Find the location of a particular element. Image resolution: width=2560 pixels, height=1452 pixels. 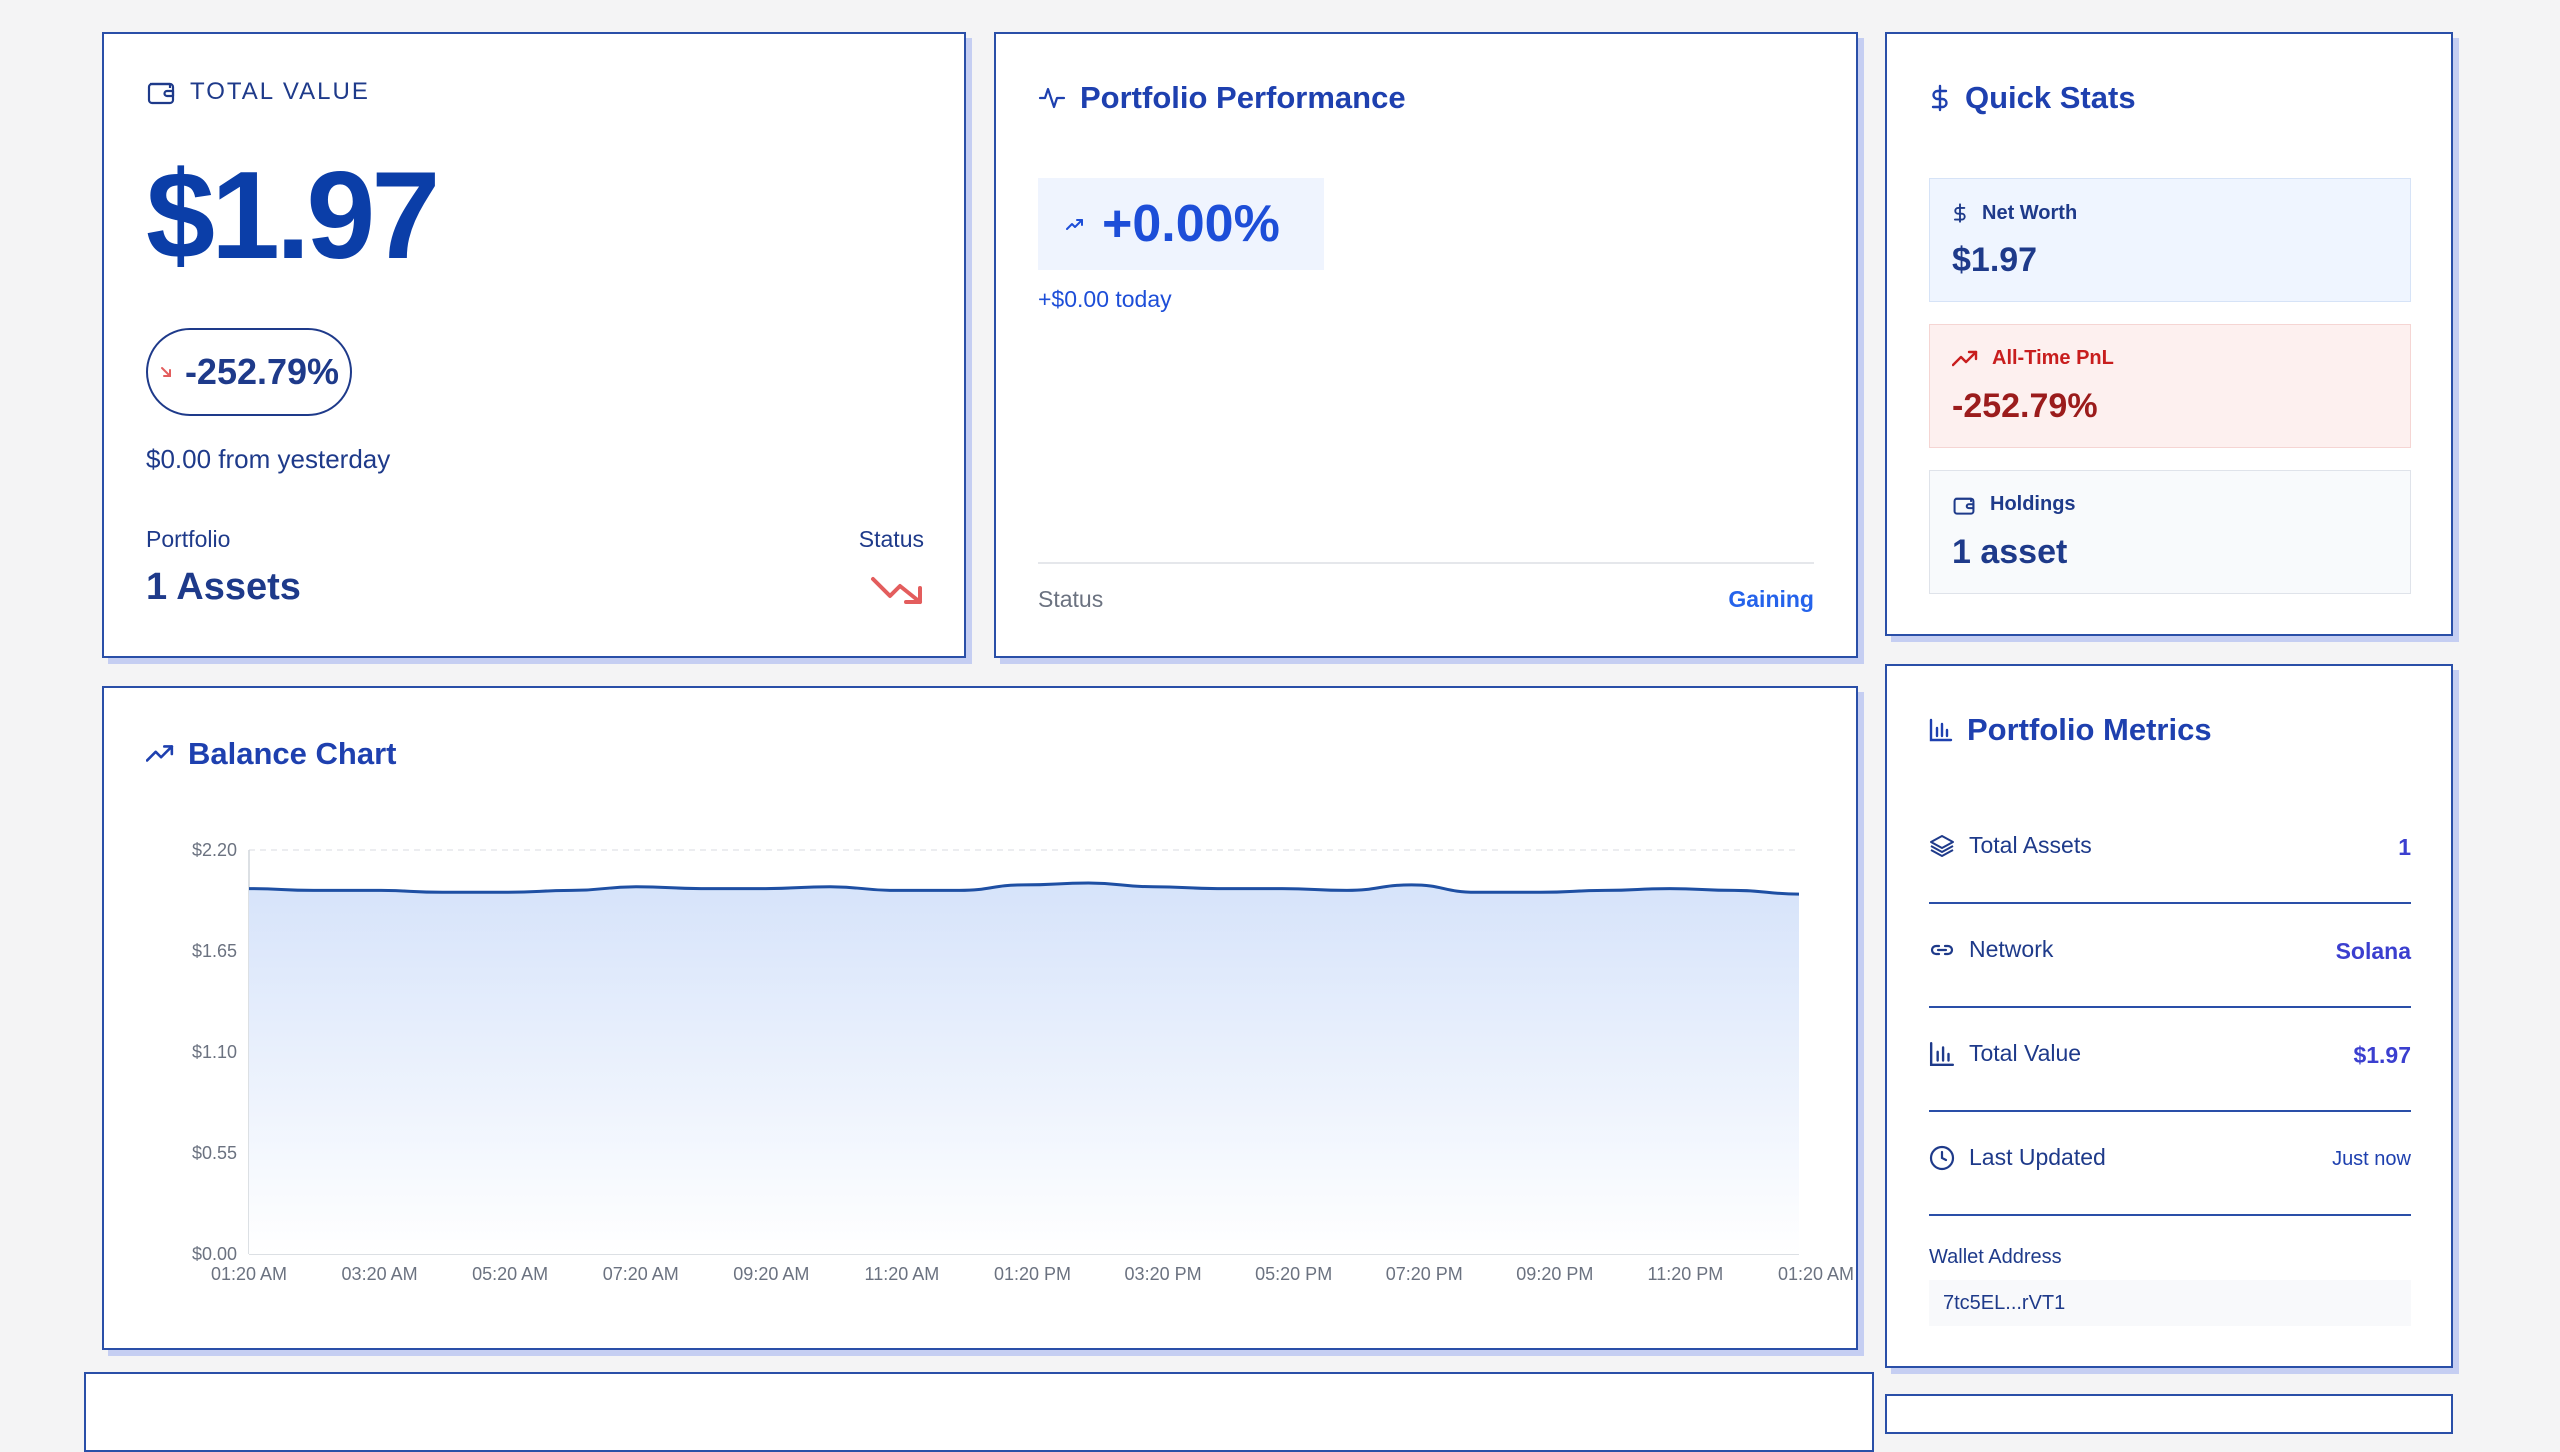

arrow-down-right-icon is located at coordinates (166, 372).